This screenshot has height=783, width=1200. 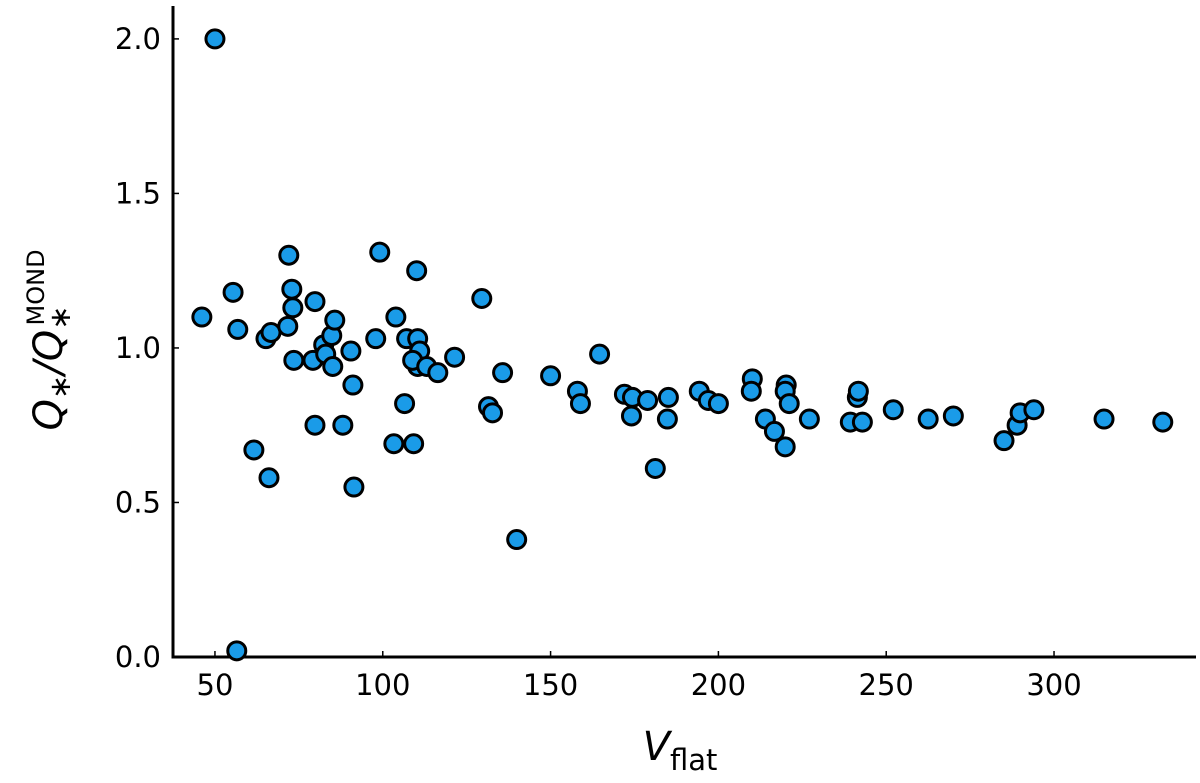 I want to click on x-tick-label: 100, so click(x=382, y=685).